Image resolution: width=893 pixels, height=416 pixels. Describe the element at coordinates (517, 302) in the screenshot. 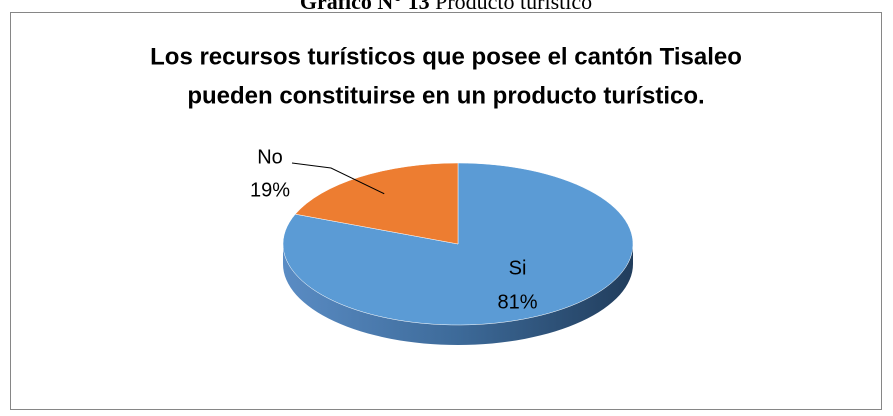

I see `data-label: 81%` at that location.